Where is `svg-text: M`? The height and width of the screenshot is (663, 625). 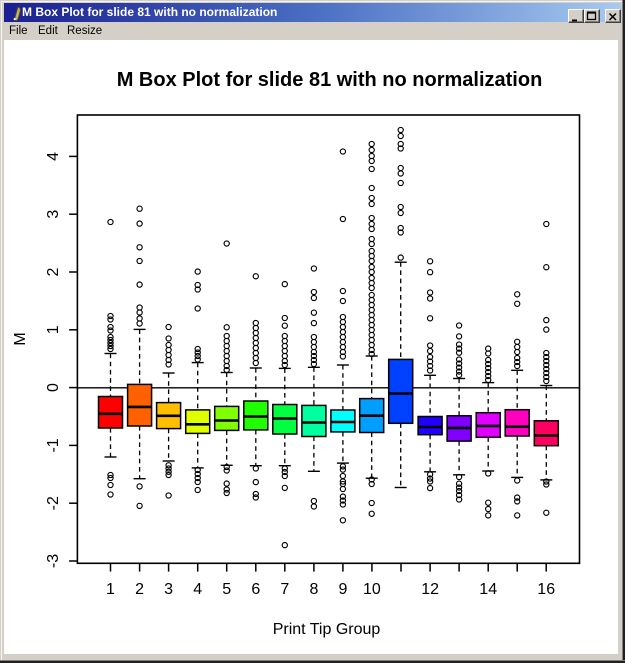 svg-text: M is located at coordinates (20, 338).